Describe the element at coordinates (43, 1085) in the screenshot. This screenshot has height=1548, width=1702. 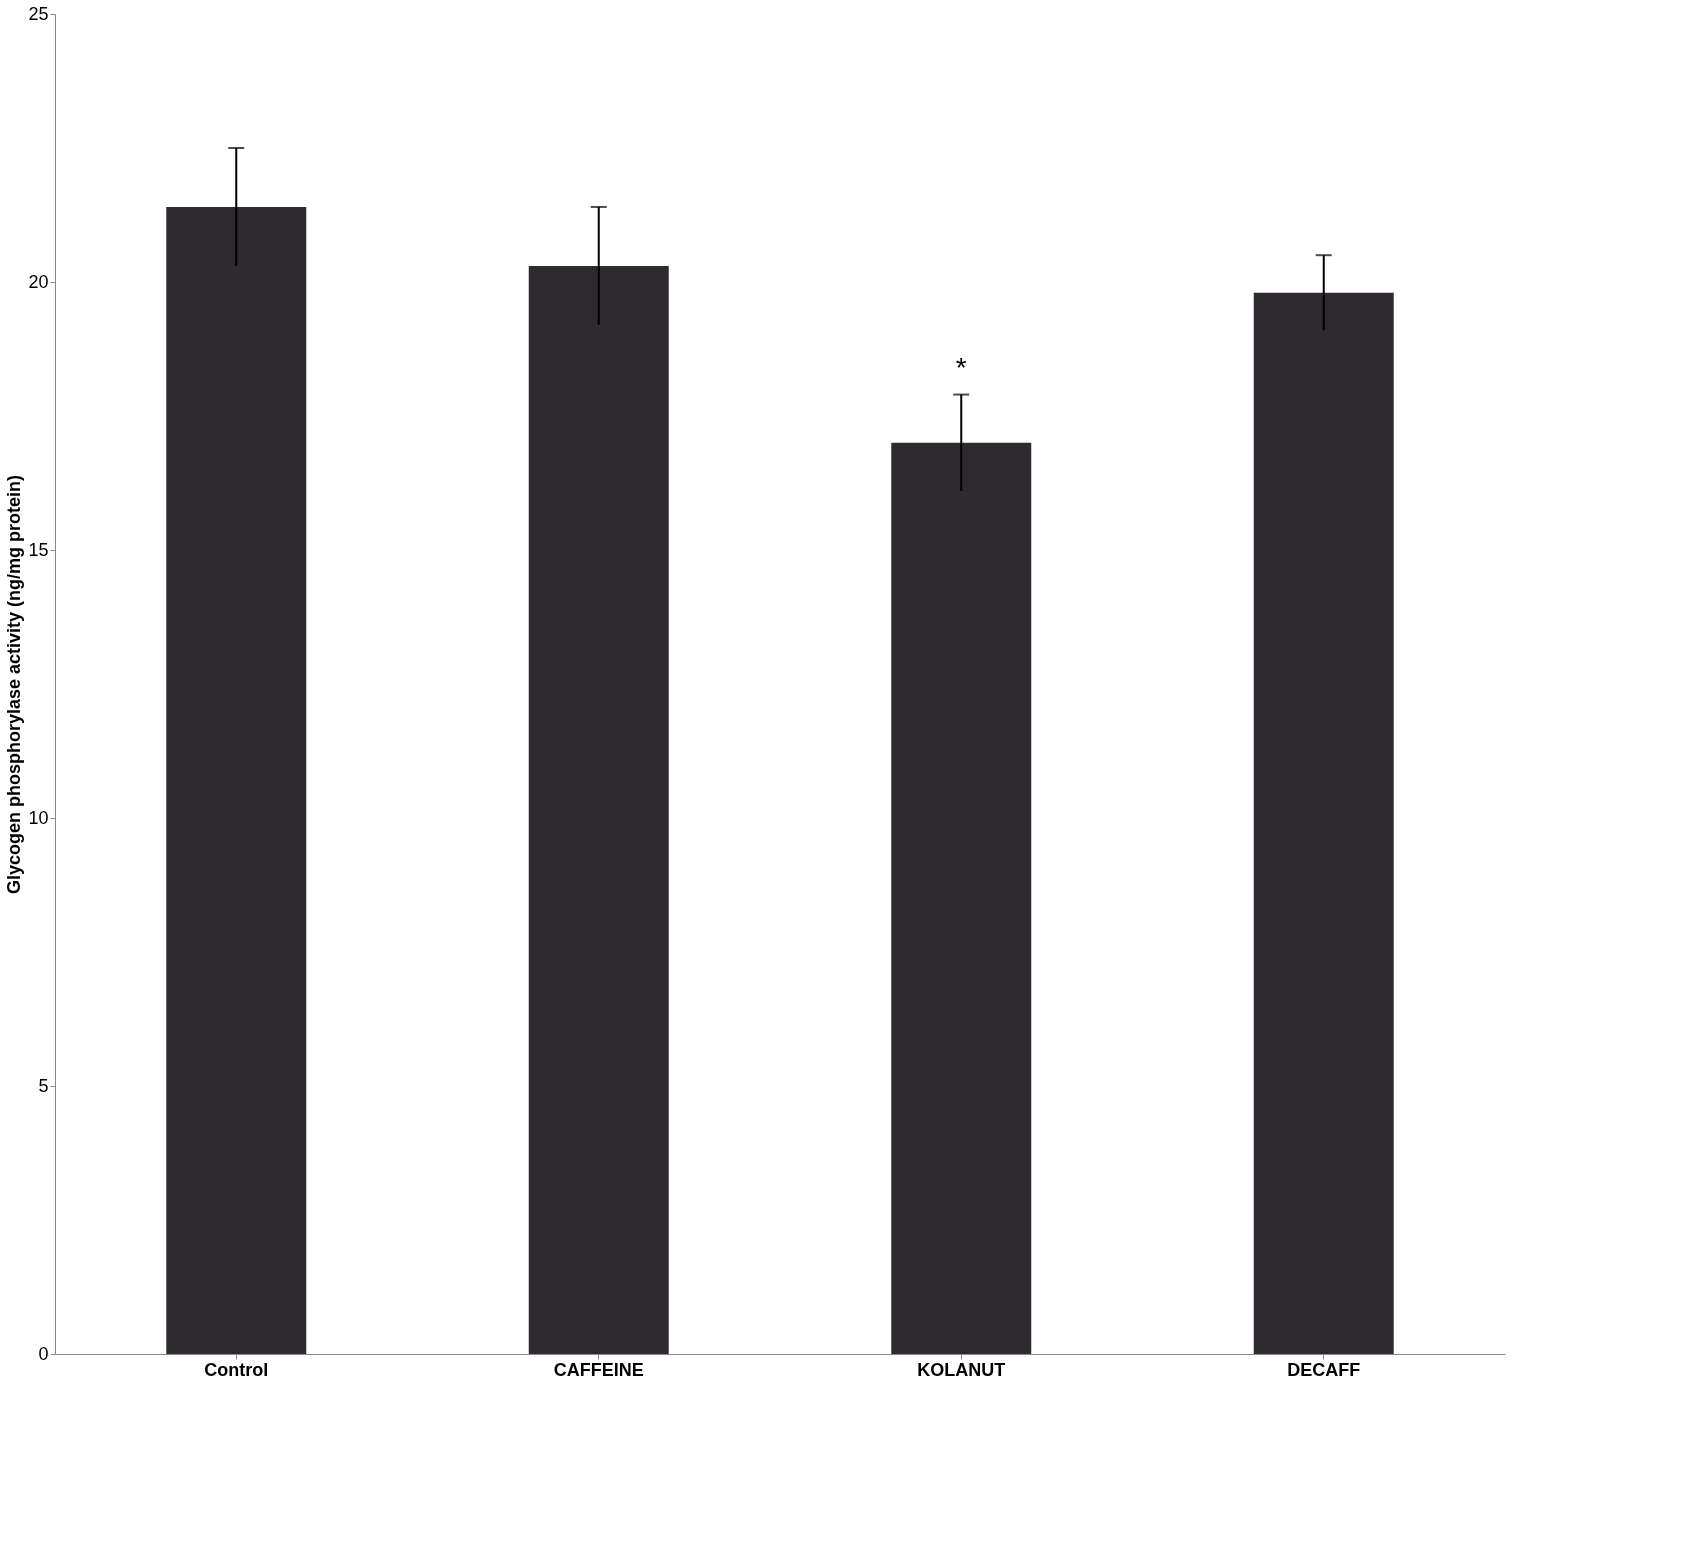
I see `y-tick-label: 5` at that location.